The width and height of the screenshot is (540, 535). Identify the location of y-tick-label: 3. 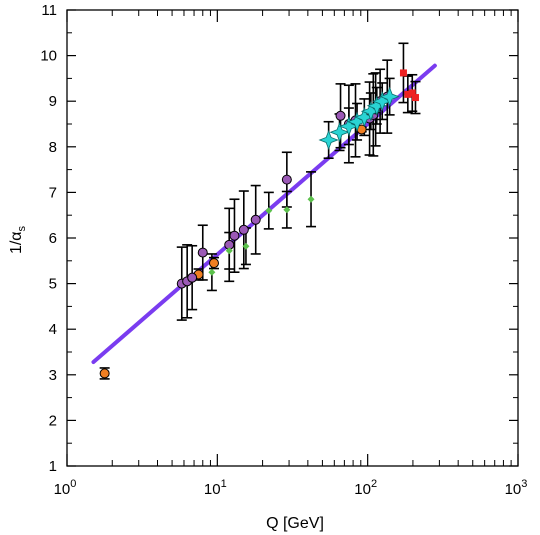
(53, 375).